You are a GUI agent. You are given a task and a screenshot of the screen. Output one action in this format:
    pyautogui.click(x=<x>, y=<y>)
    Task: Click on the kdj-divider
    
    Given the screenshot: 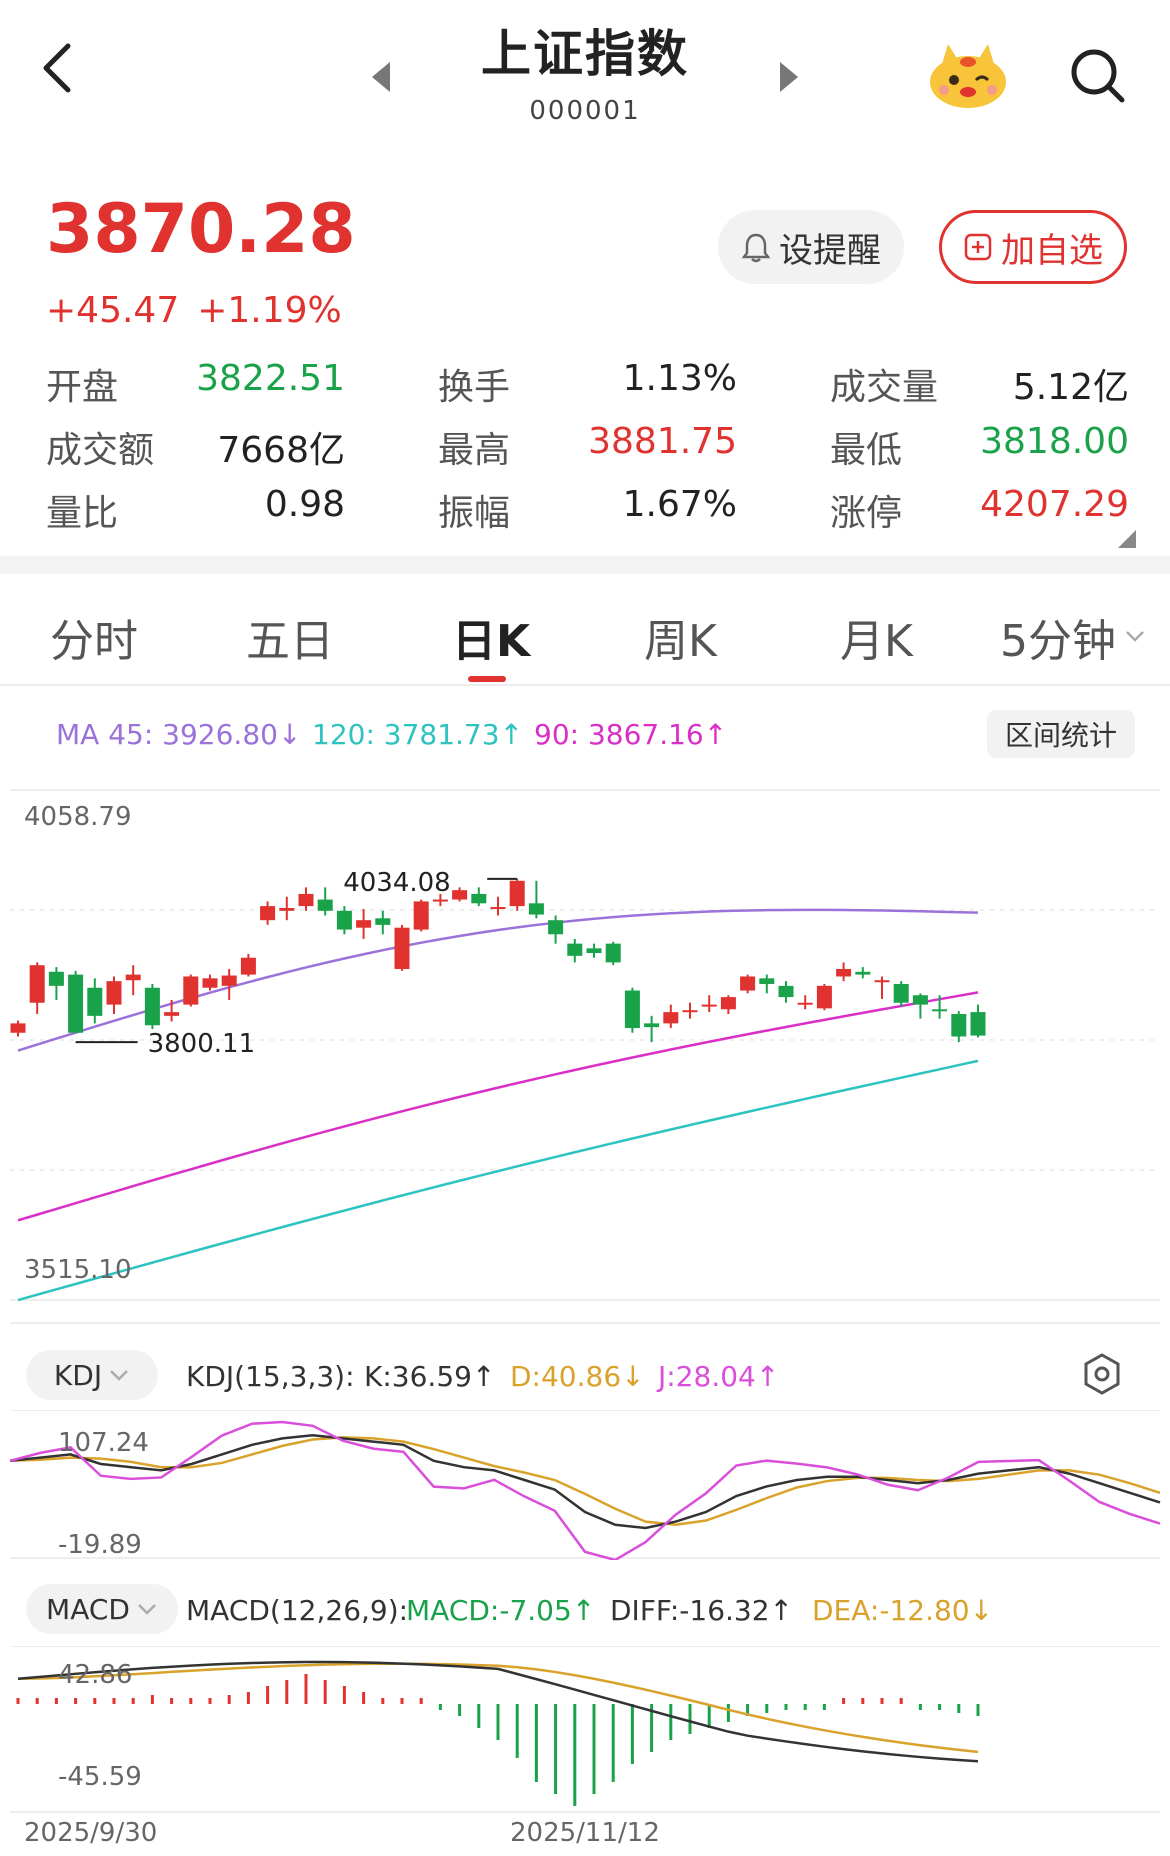 What is the action you would take?
    pyautogui.click(x=585, y=1323)
    